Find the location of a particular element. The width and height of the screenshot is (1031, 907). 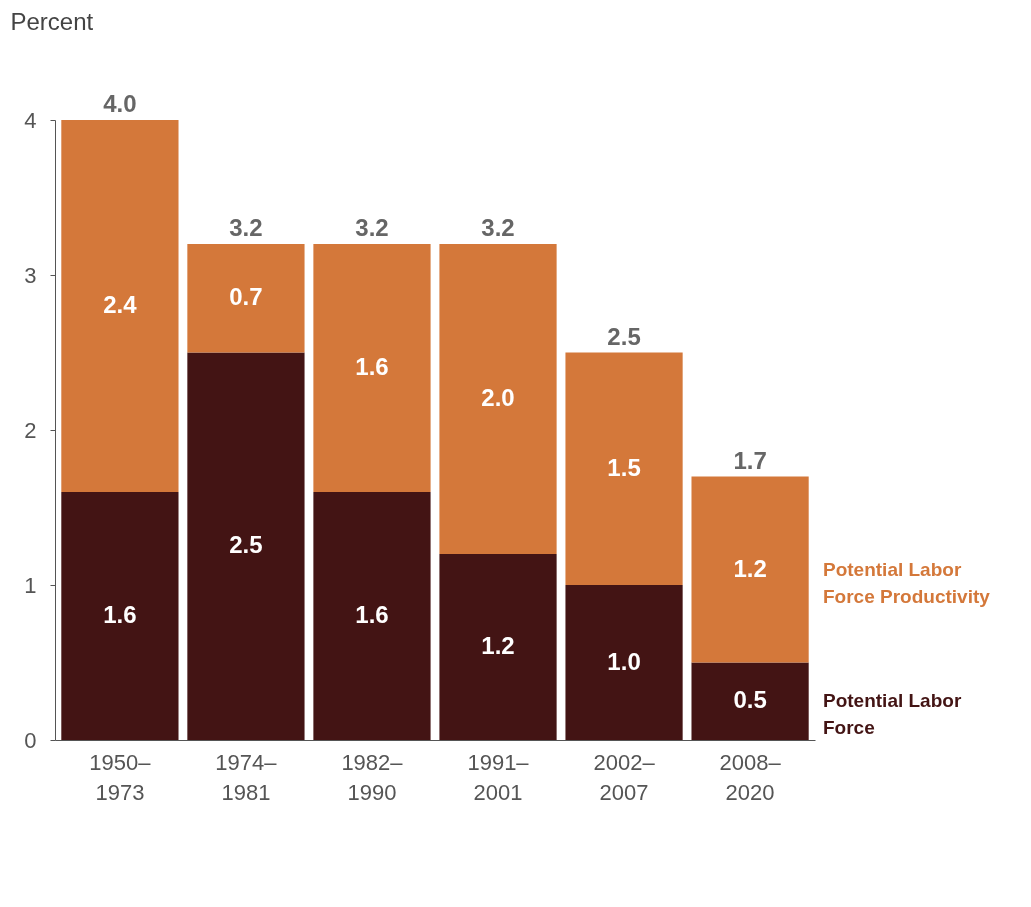

x-tick-label: 1982– 1990 is located at coordinates (372, 777).